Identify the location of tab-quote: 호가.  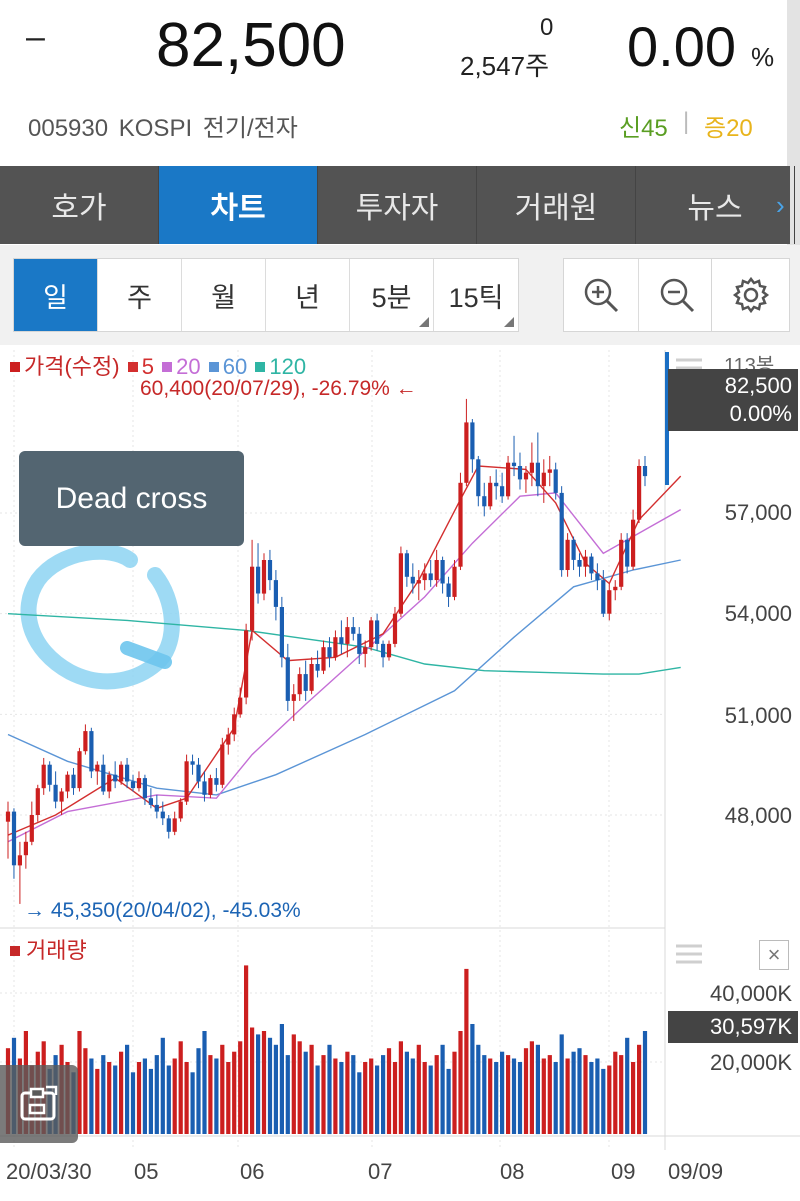
(79, 205).